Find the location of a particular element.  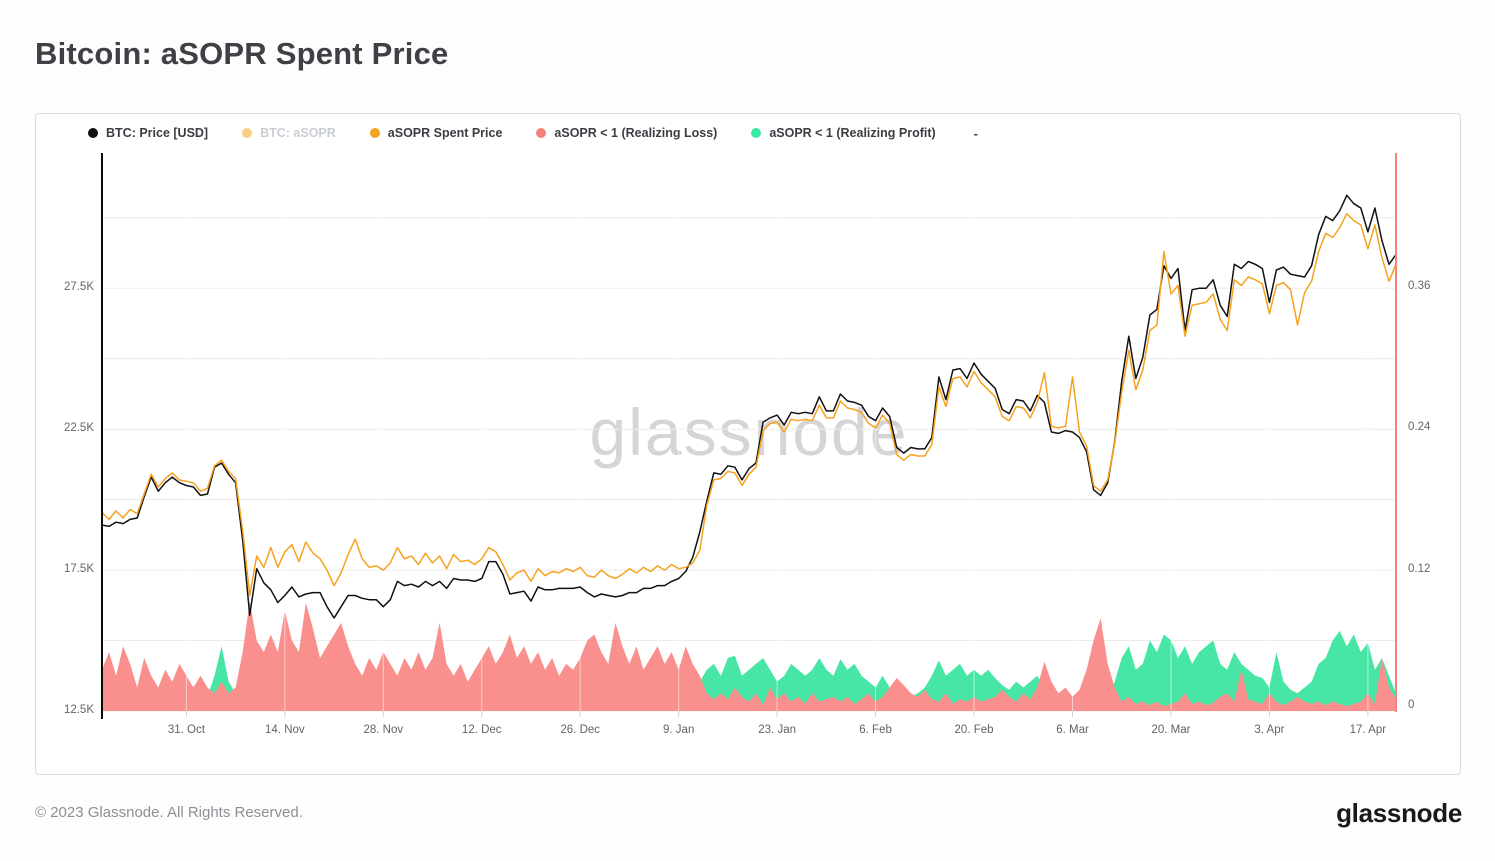

y-axis-label-right: 0.24 is located at coordinates (1419, 427).